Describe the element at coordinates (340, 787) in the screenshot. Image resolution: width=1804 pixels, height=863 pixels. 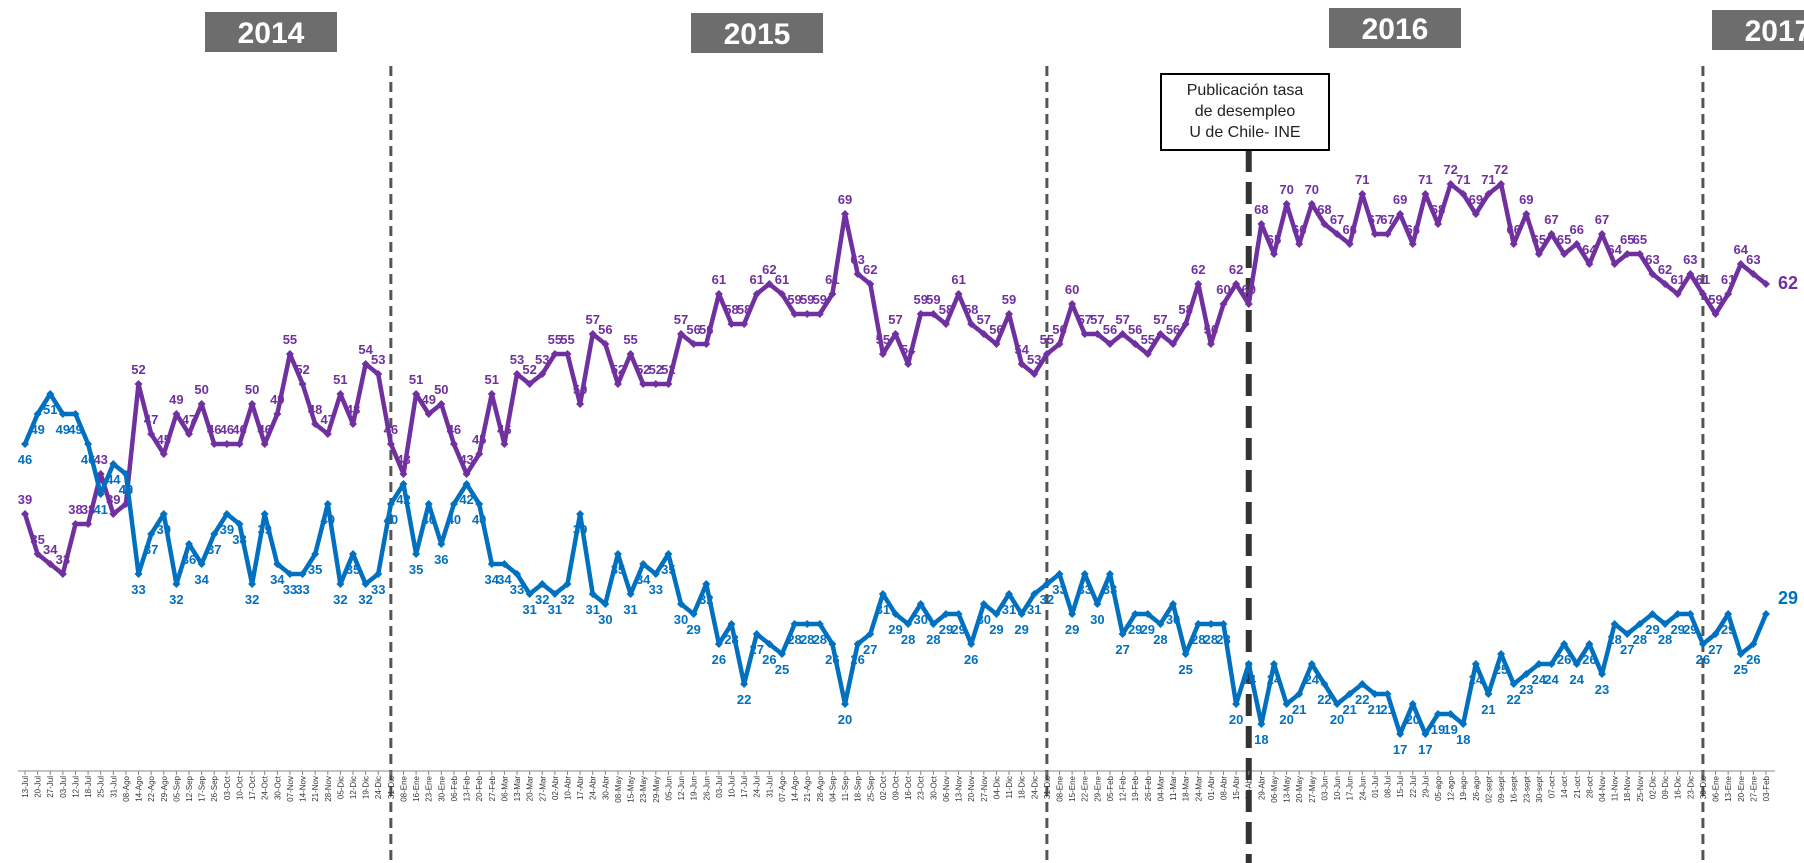
I see `x-tick-label: 05-Dic` at that location.